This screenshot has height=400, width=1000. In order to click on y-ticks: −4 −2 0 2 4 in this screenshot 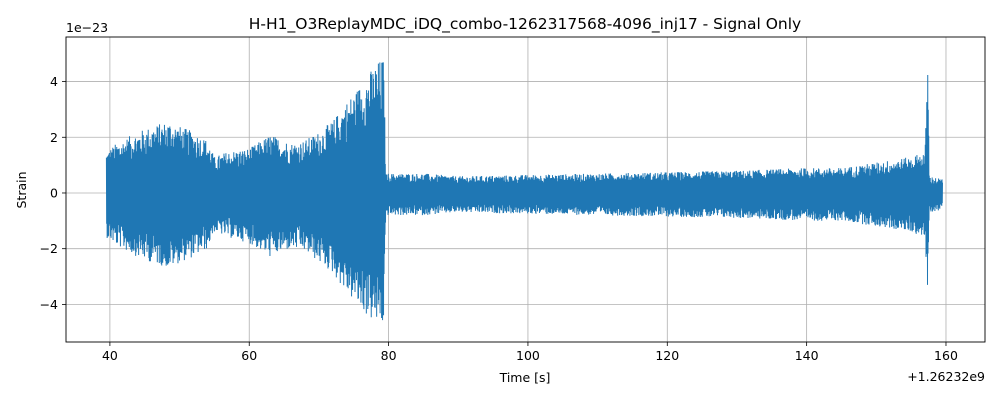, I will do `click(53, 193)`.